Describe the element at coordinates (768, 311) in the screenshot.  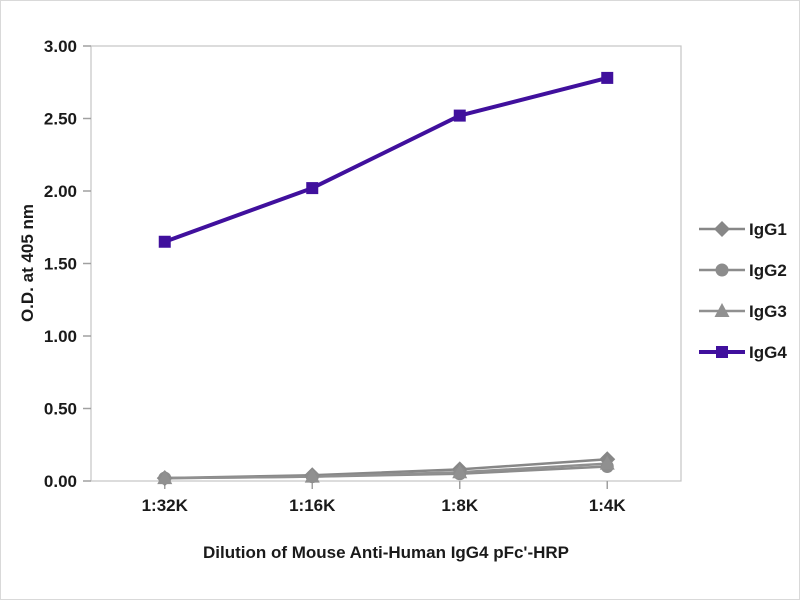
I see `legend-label-IgG3: IgG3` at that location.